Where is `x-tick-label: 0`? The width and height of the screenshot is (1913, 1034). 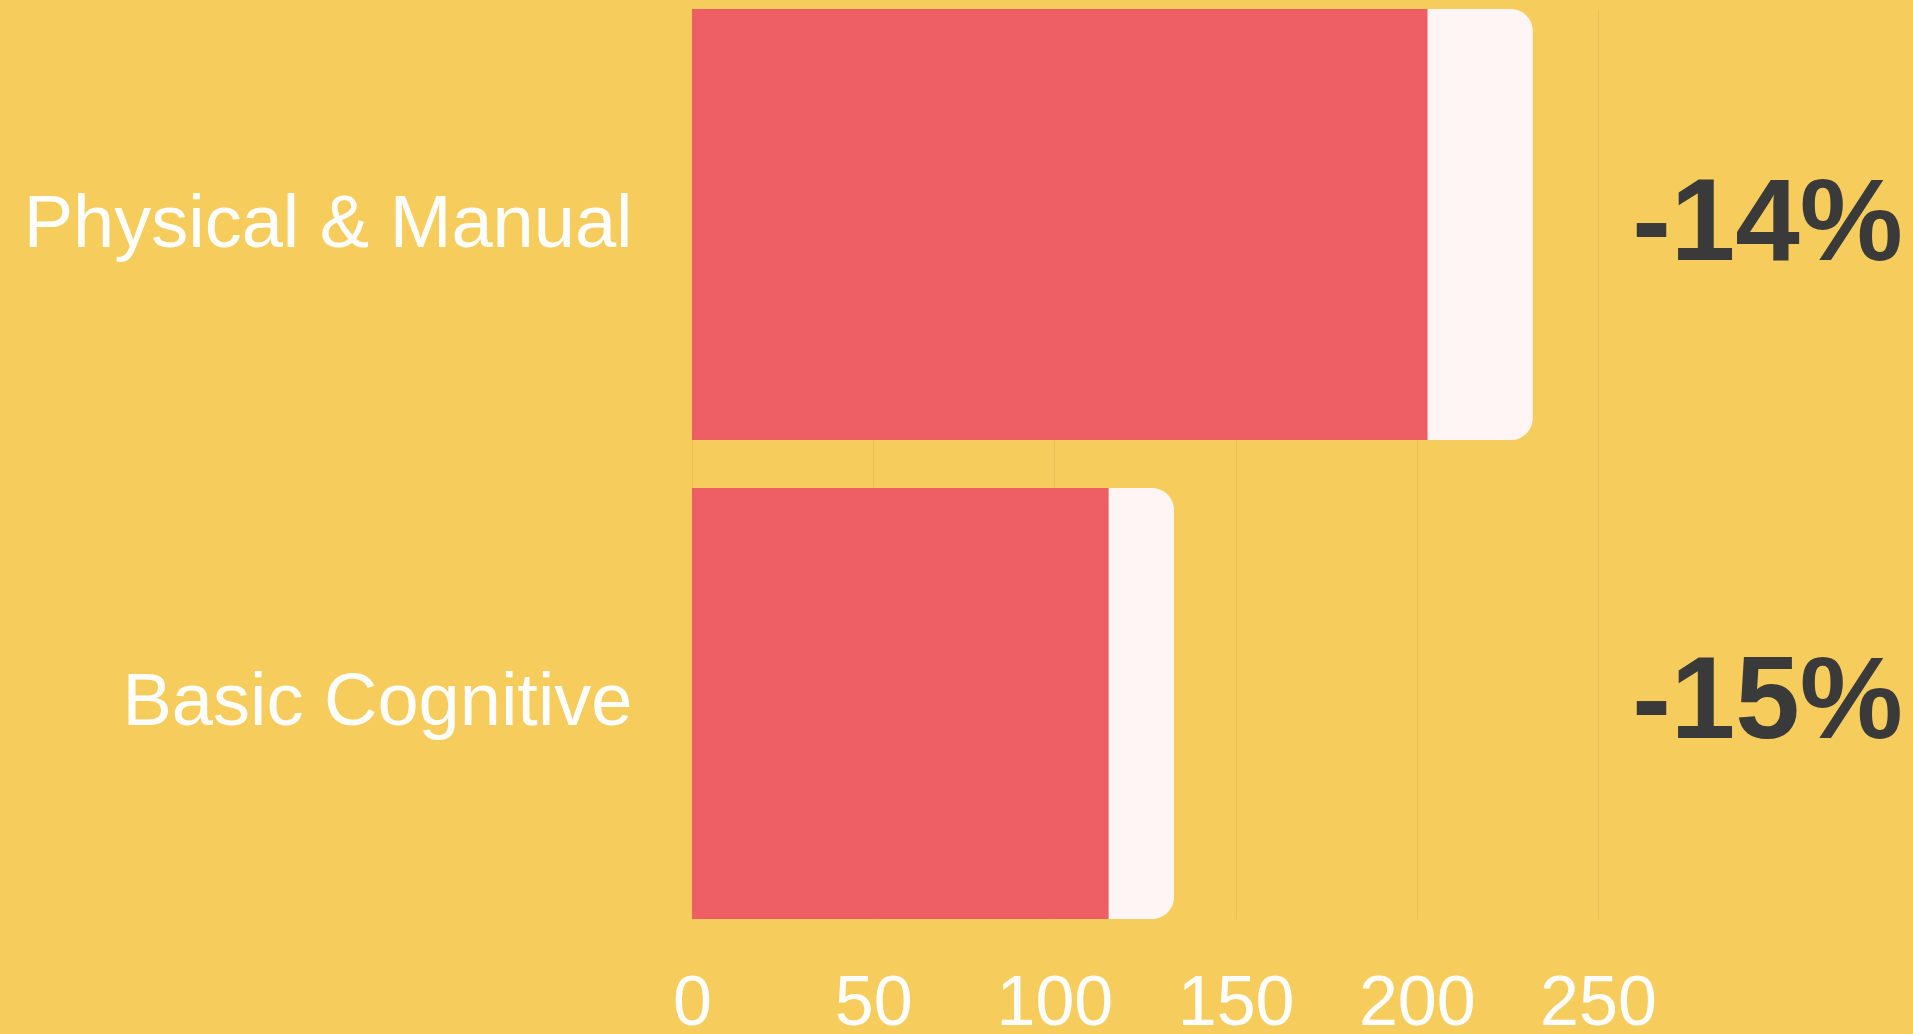 x-tick-label: 0 is located at coordinates (692, 997).